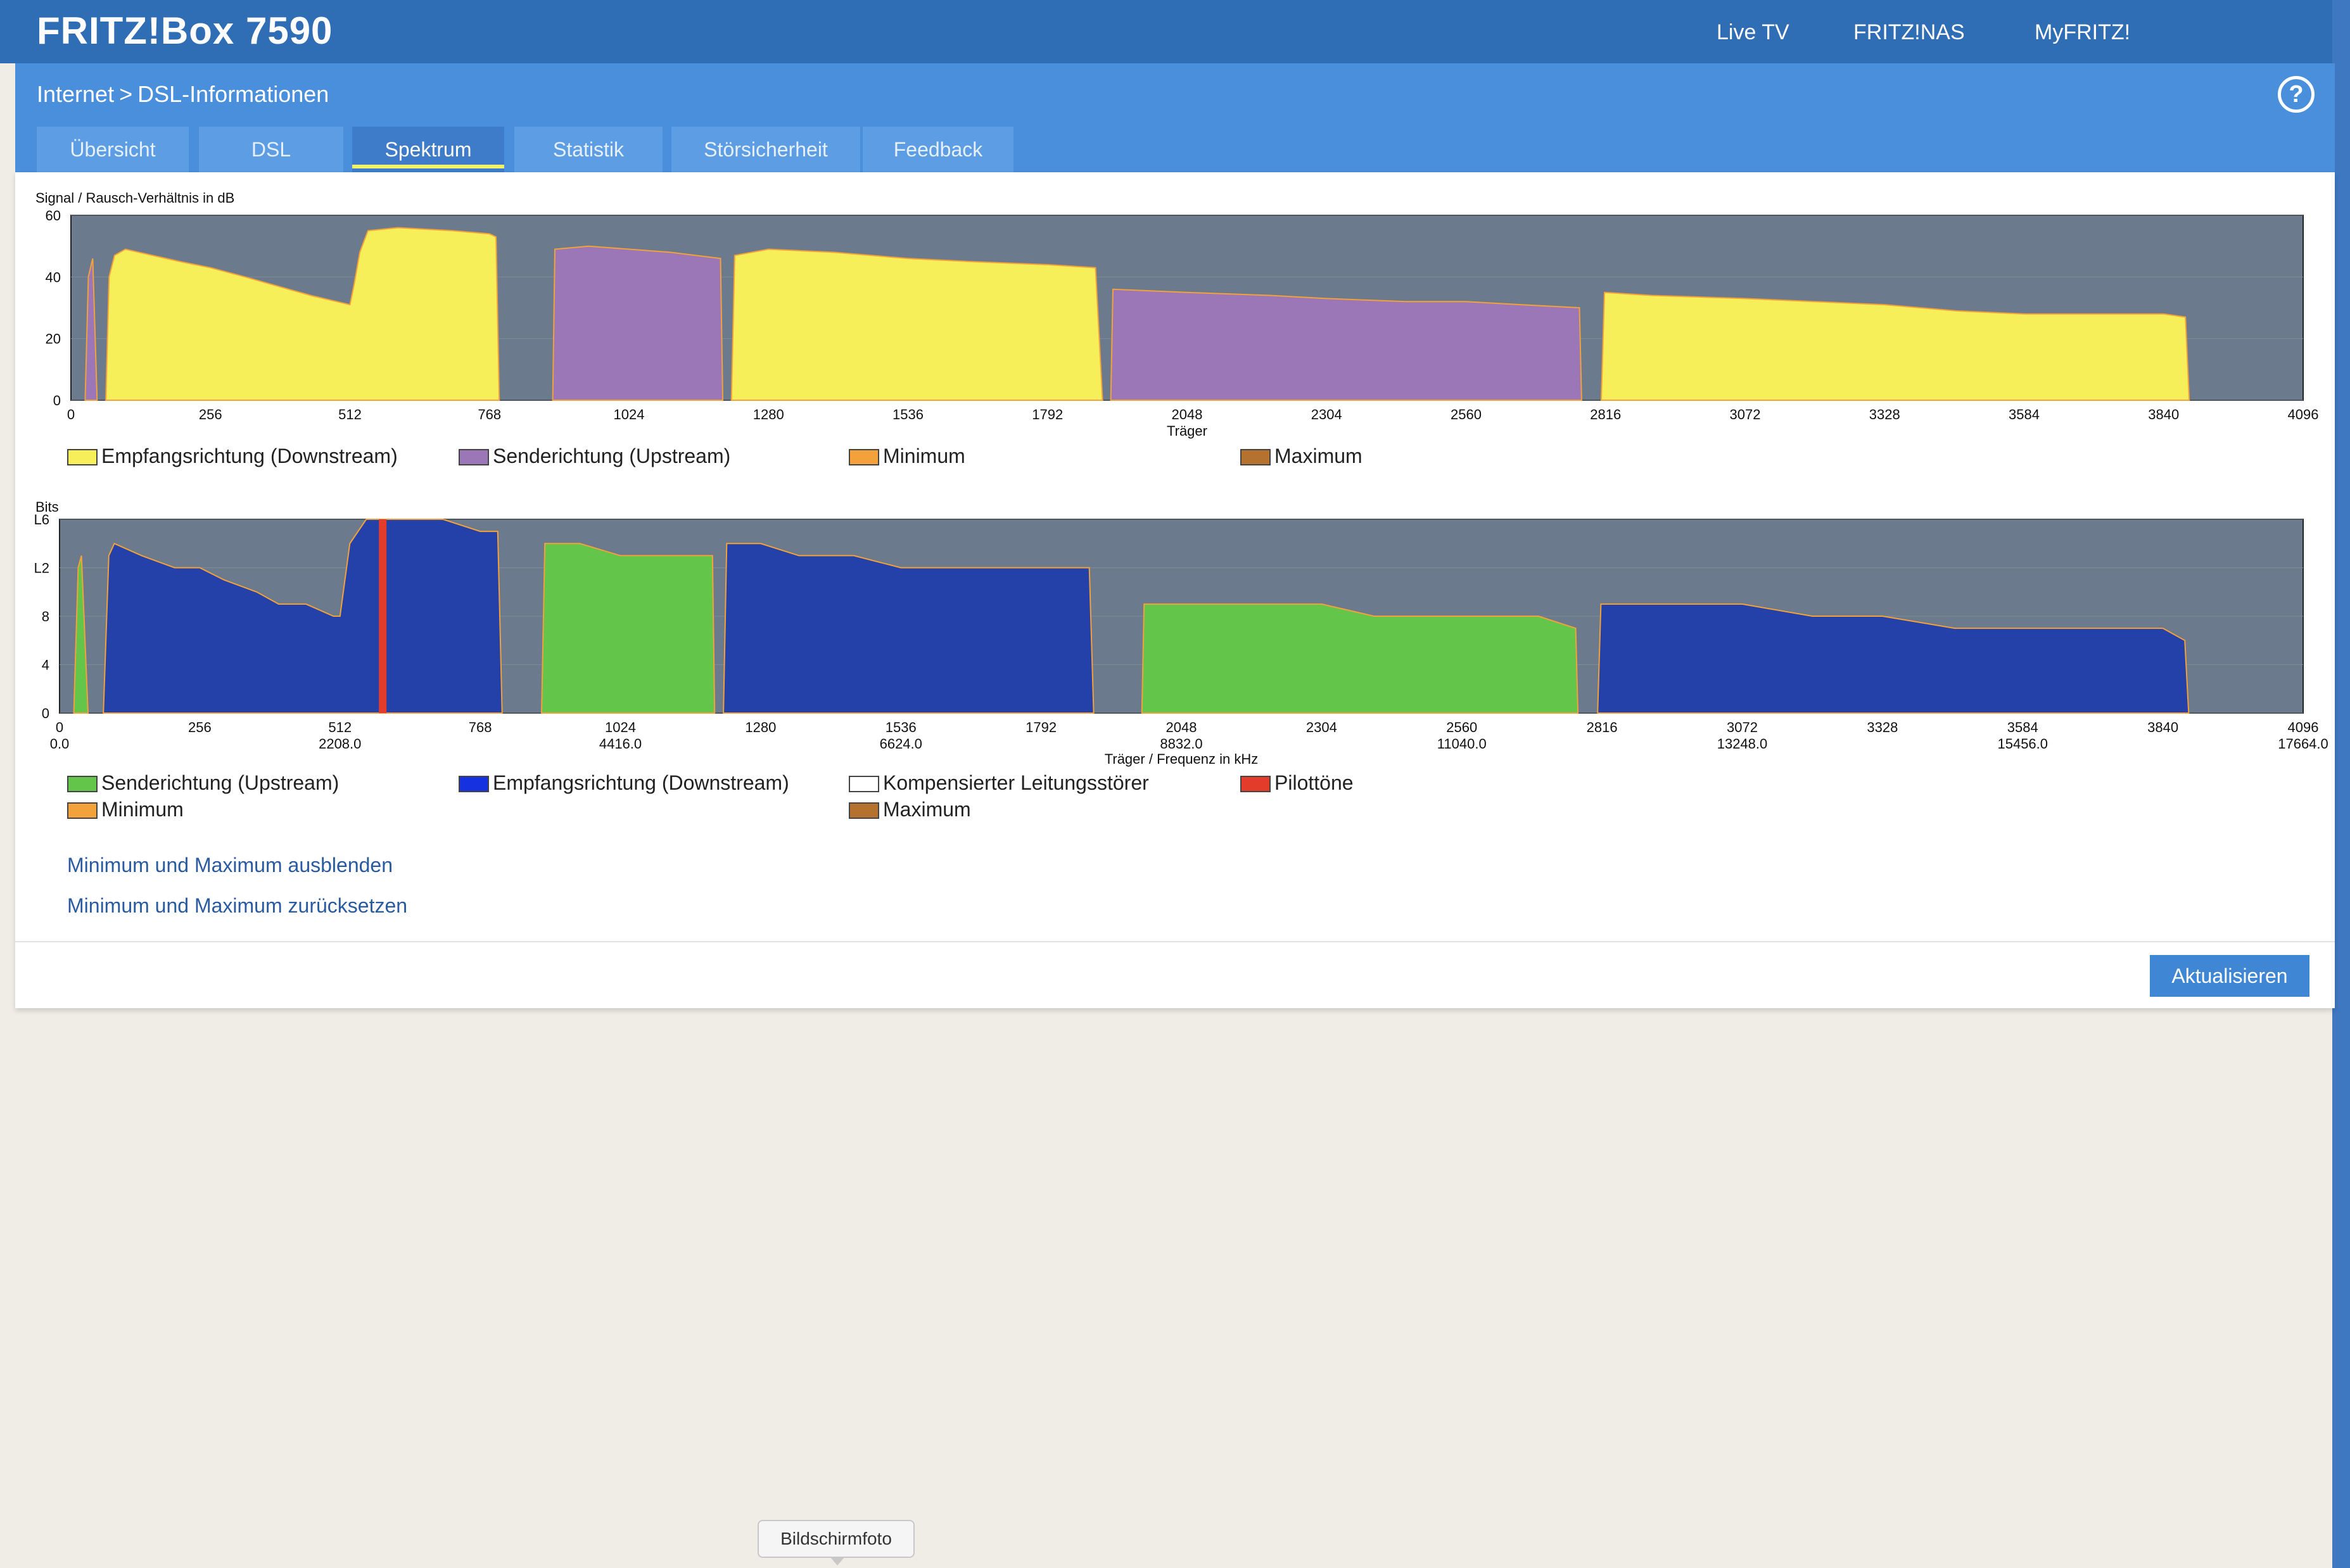 This screenshot has height=1568, width=2350. Describe the element at coordinates (1462, 744) in the screenshot. I see `x-tick-freq-label: 11040.0` at that location.